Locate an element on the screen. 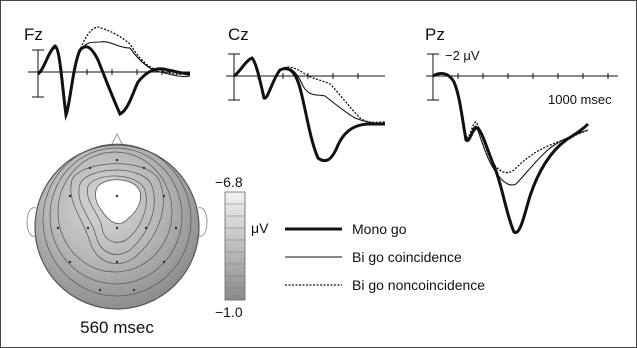  panel-fz: Fz is located at coordinates (107, 73).